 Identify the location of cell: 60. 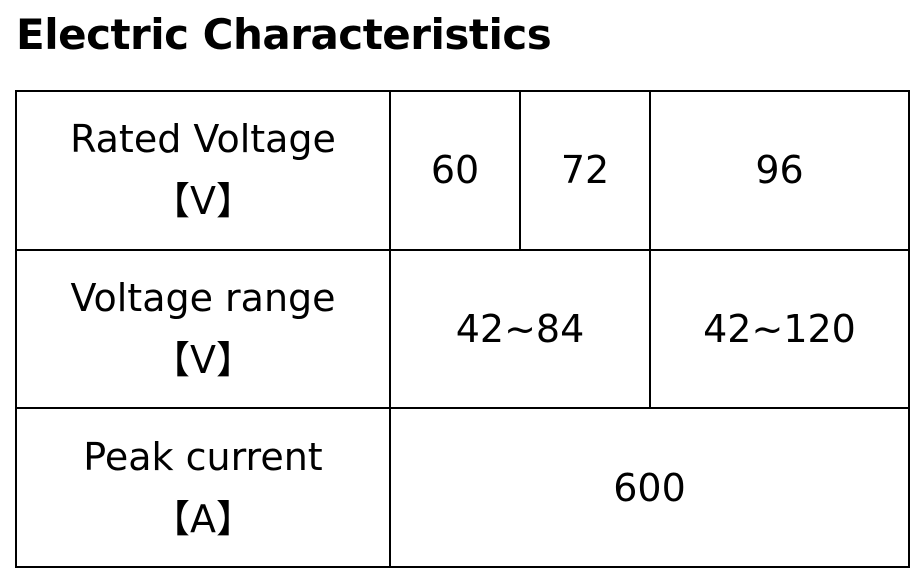
(455, 170).